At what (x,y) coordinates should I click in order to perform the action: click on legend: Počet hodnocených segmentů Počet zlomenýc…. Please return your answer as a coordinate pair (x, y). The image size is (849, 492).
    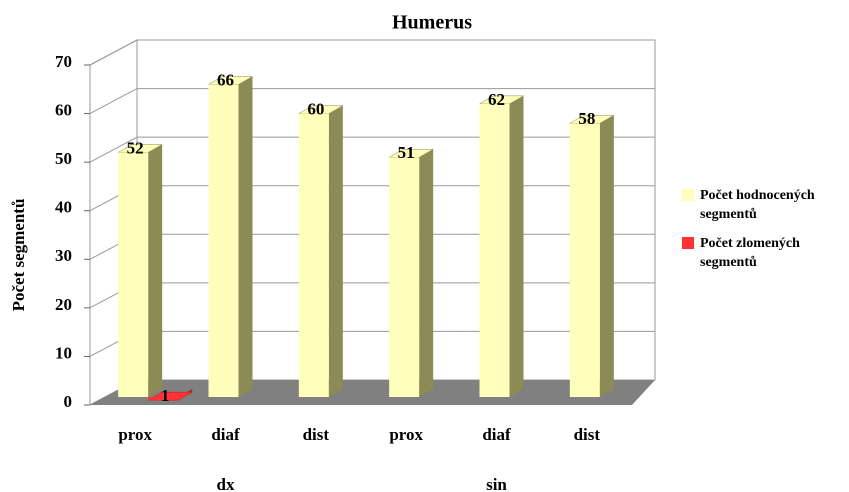
    Looking at the image, I should click on (762, 234).